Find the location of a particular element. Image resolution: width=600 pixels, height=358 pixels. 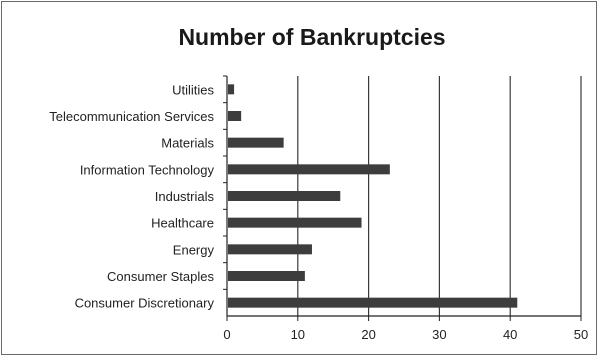

category-label: Industrials is located at coordinates (185, 196).